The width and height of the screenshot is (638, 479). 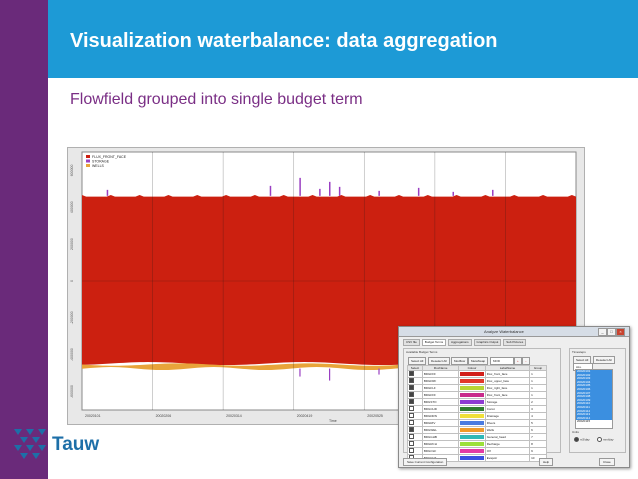 I want to click on table-row: BDGDRN Drainage 4, so click(x=477, y=416).